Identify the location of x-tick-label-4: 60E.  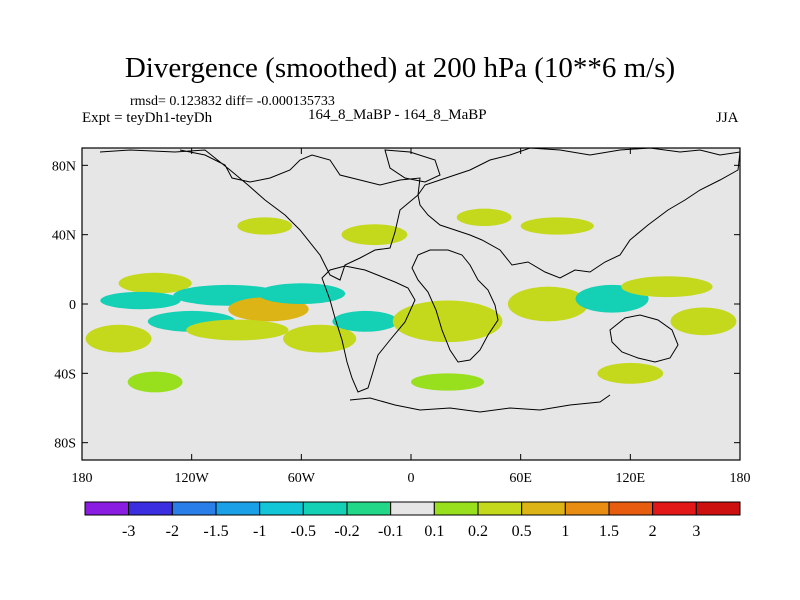
(520, 478).